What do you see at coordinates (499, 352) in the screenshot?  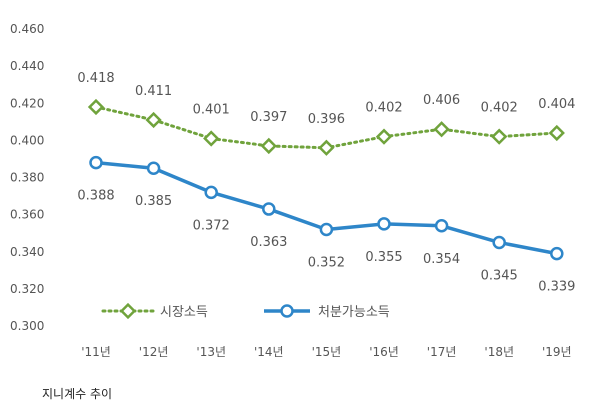 I see `x-tick-label: '18년` at bounding box center [499, 352].